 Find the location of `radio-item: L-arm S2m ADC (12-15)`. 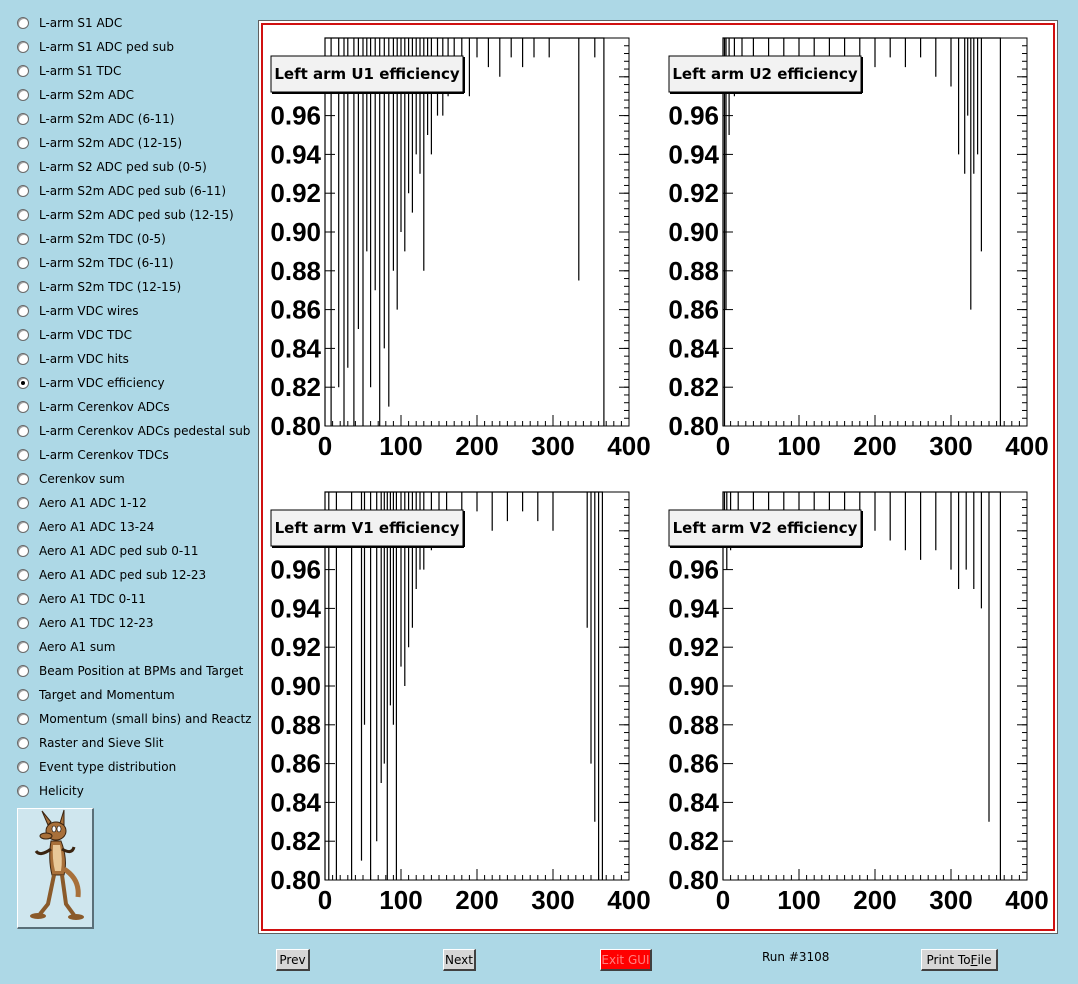

radio-item: L-arm S2m ADC (12-15) is located at coordinates (99, 143).